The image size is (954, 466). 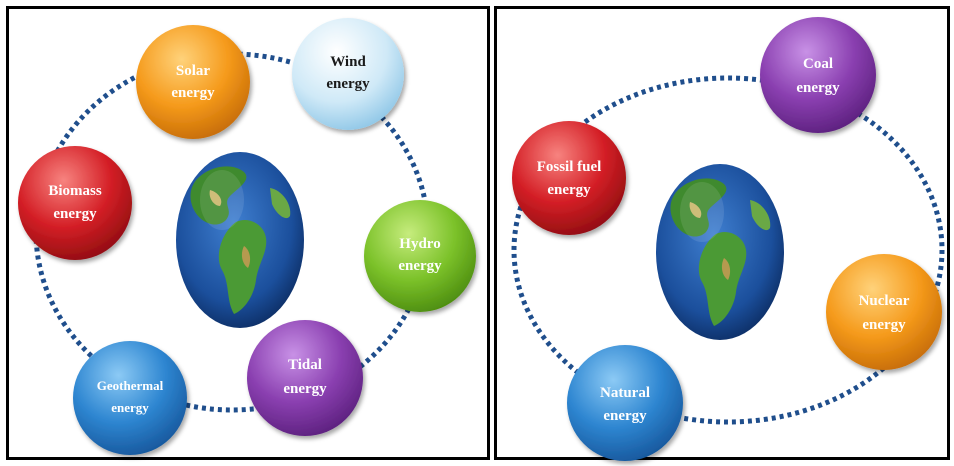 What do you see at coordinates (193, 71) in the screenshot?
I see `solar-label-line1: Solar` at bounding box center [193, 71].